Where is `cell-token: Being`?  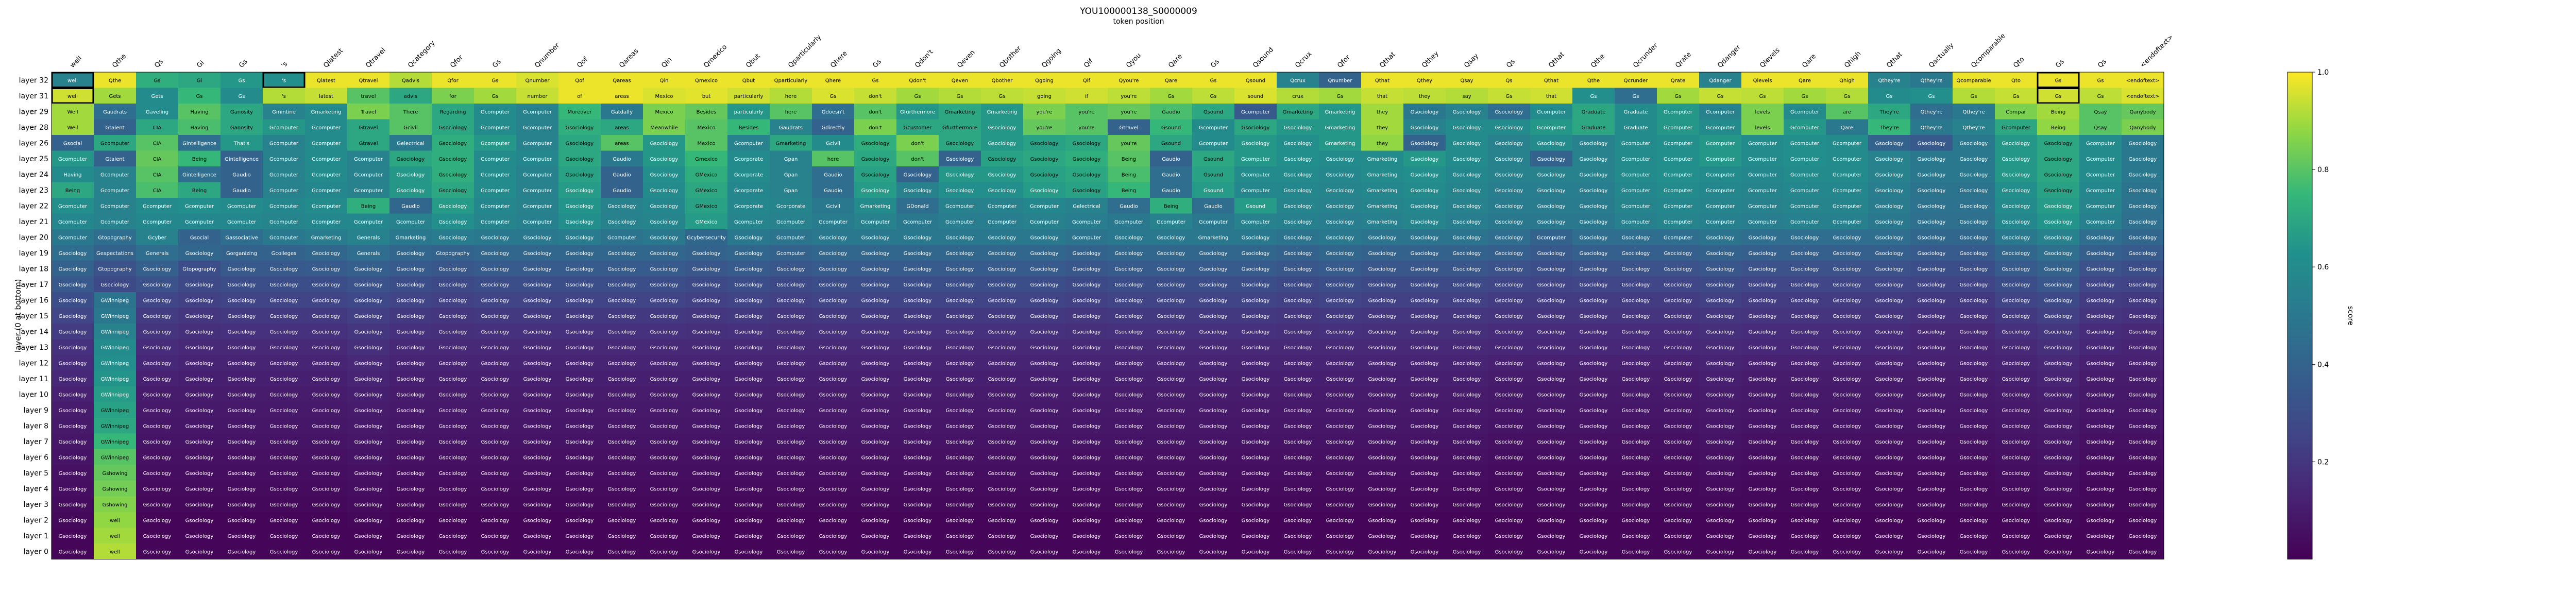 cell-token: Being is located at coordinates (1129, 159).